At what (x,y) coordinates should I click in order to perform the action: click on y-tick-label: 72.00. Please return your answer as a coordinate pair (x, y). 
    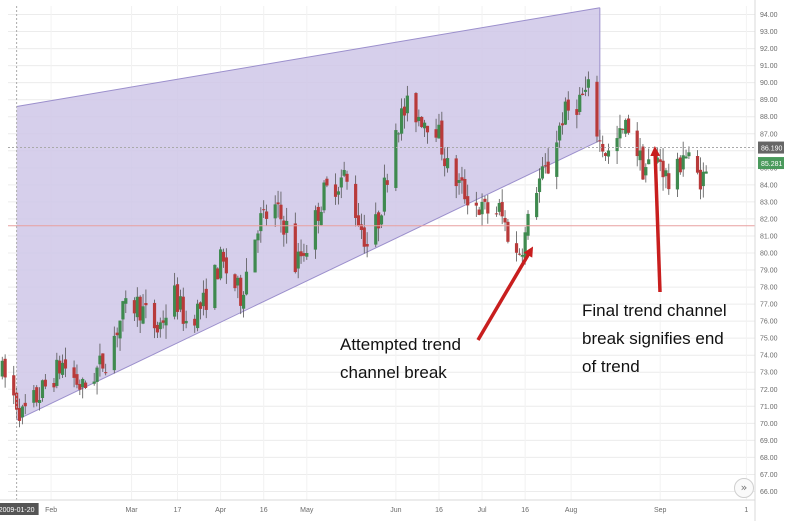
    Looking at the image, I should click on (769, 390).